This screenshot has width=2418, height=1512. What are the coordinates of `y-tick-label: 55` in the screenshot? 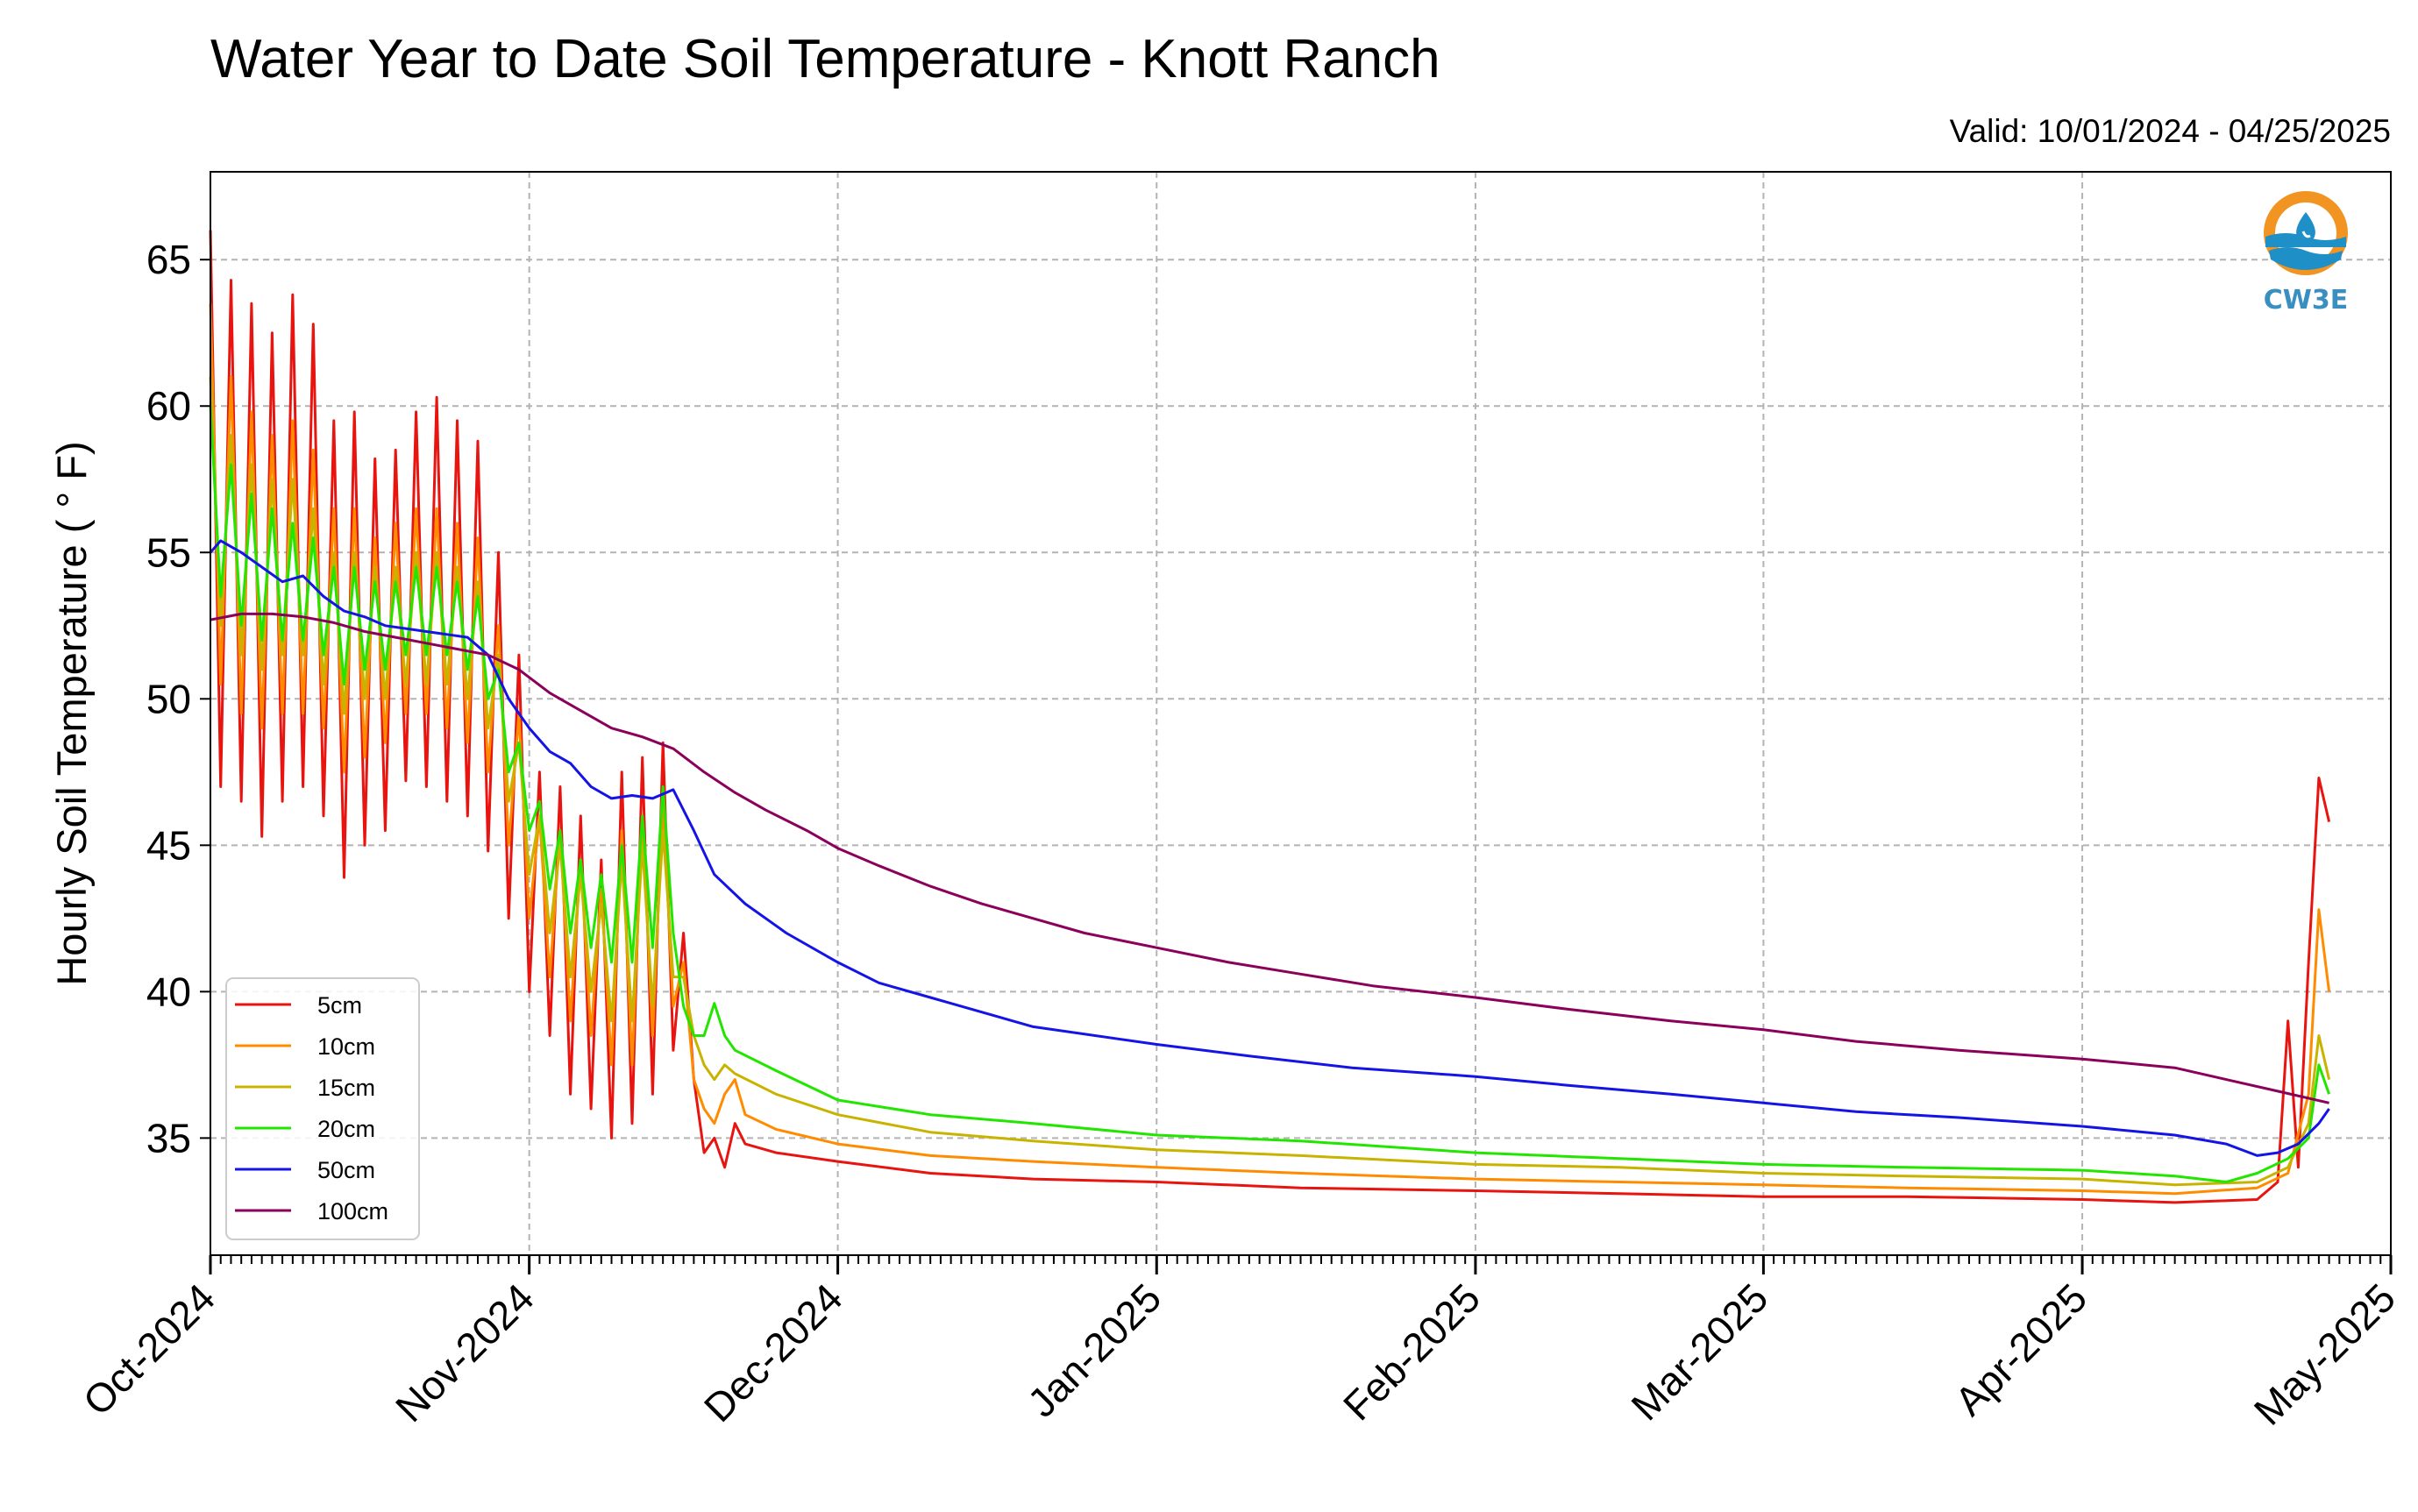 It's located at (168, 552).